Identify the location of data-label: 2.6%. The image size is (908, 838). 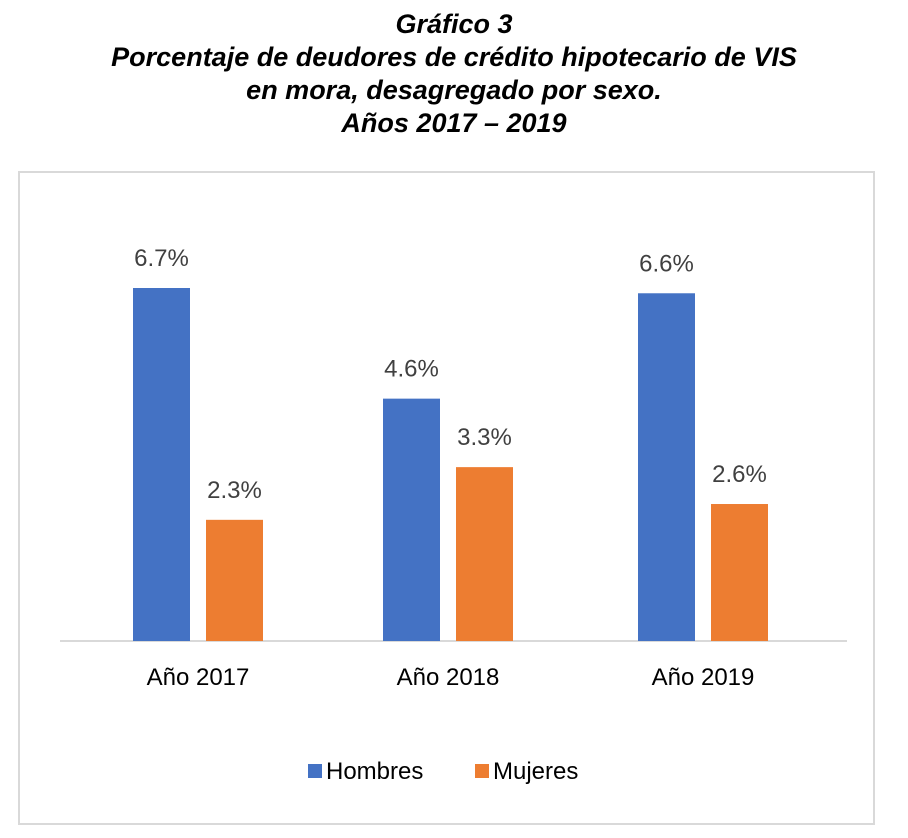
(739, 474).